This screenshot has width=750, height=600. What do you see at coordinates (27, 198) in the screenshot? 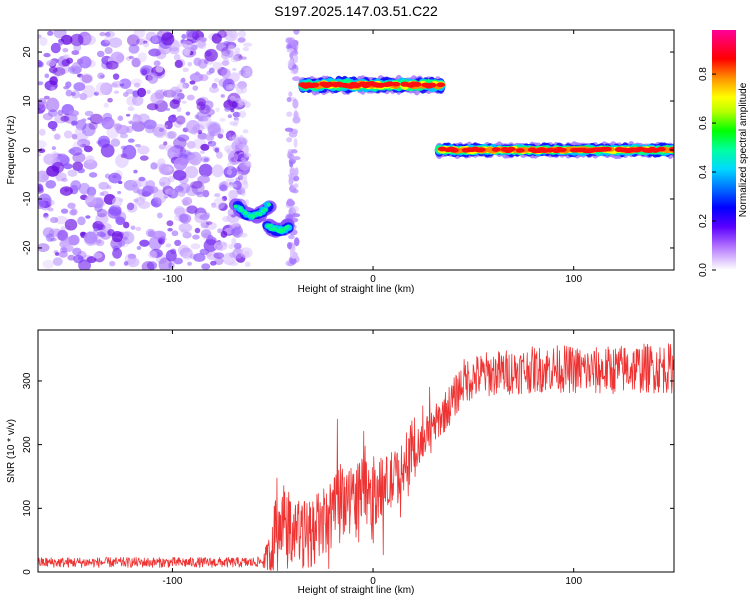
I see `heatmap-y-tick-label: -10` at bounding box center [27, 198].